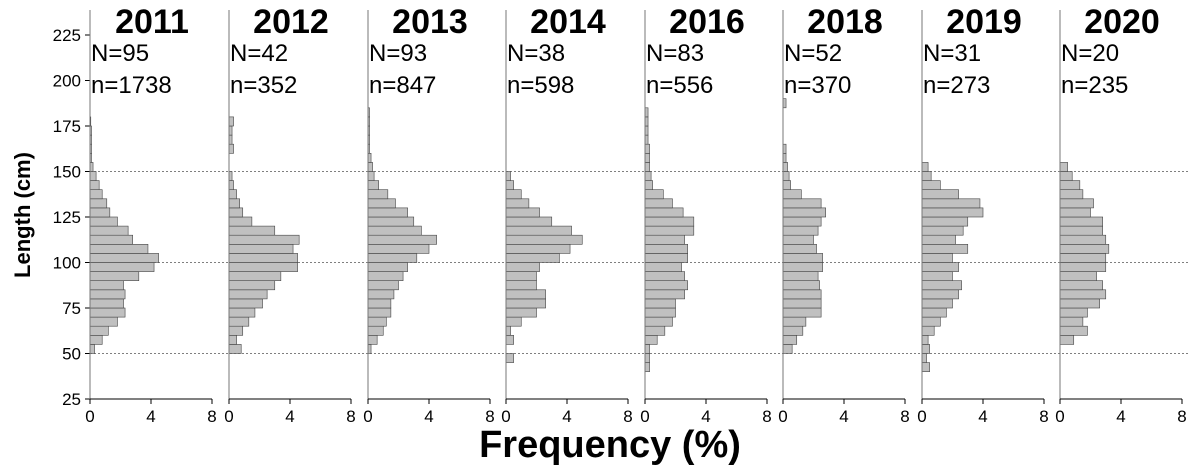  I want to click on annotation: n=1738, so click(131, 85).